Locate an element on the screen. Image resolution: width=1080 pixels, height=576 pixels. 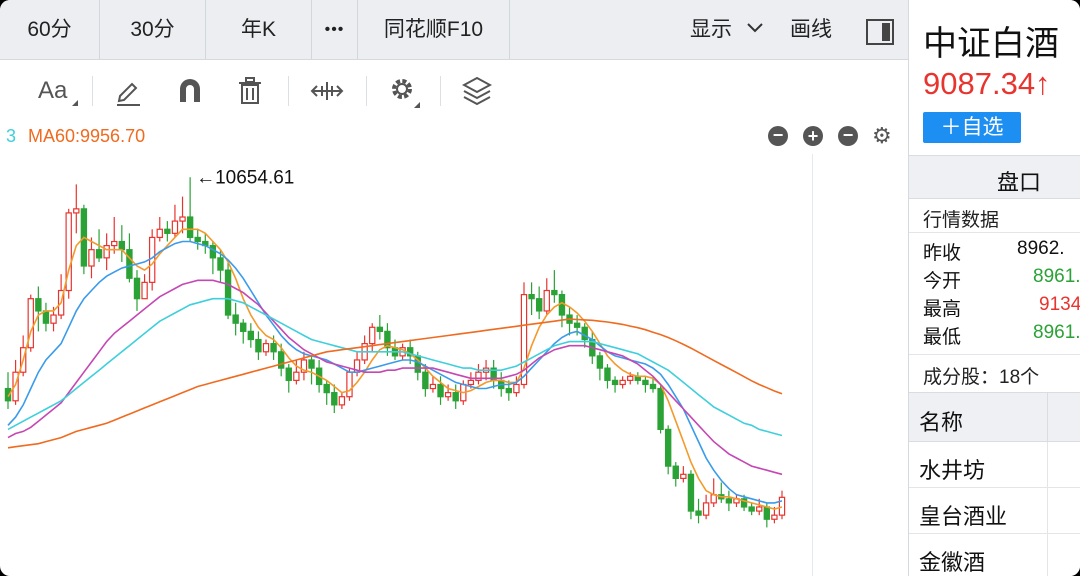
tab-more: ••• is located at coordinates (335, 29).